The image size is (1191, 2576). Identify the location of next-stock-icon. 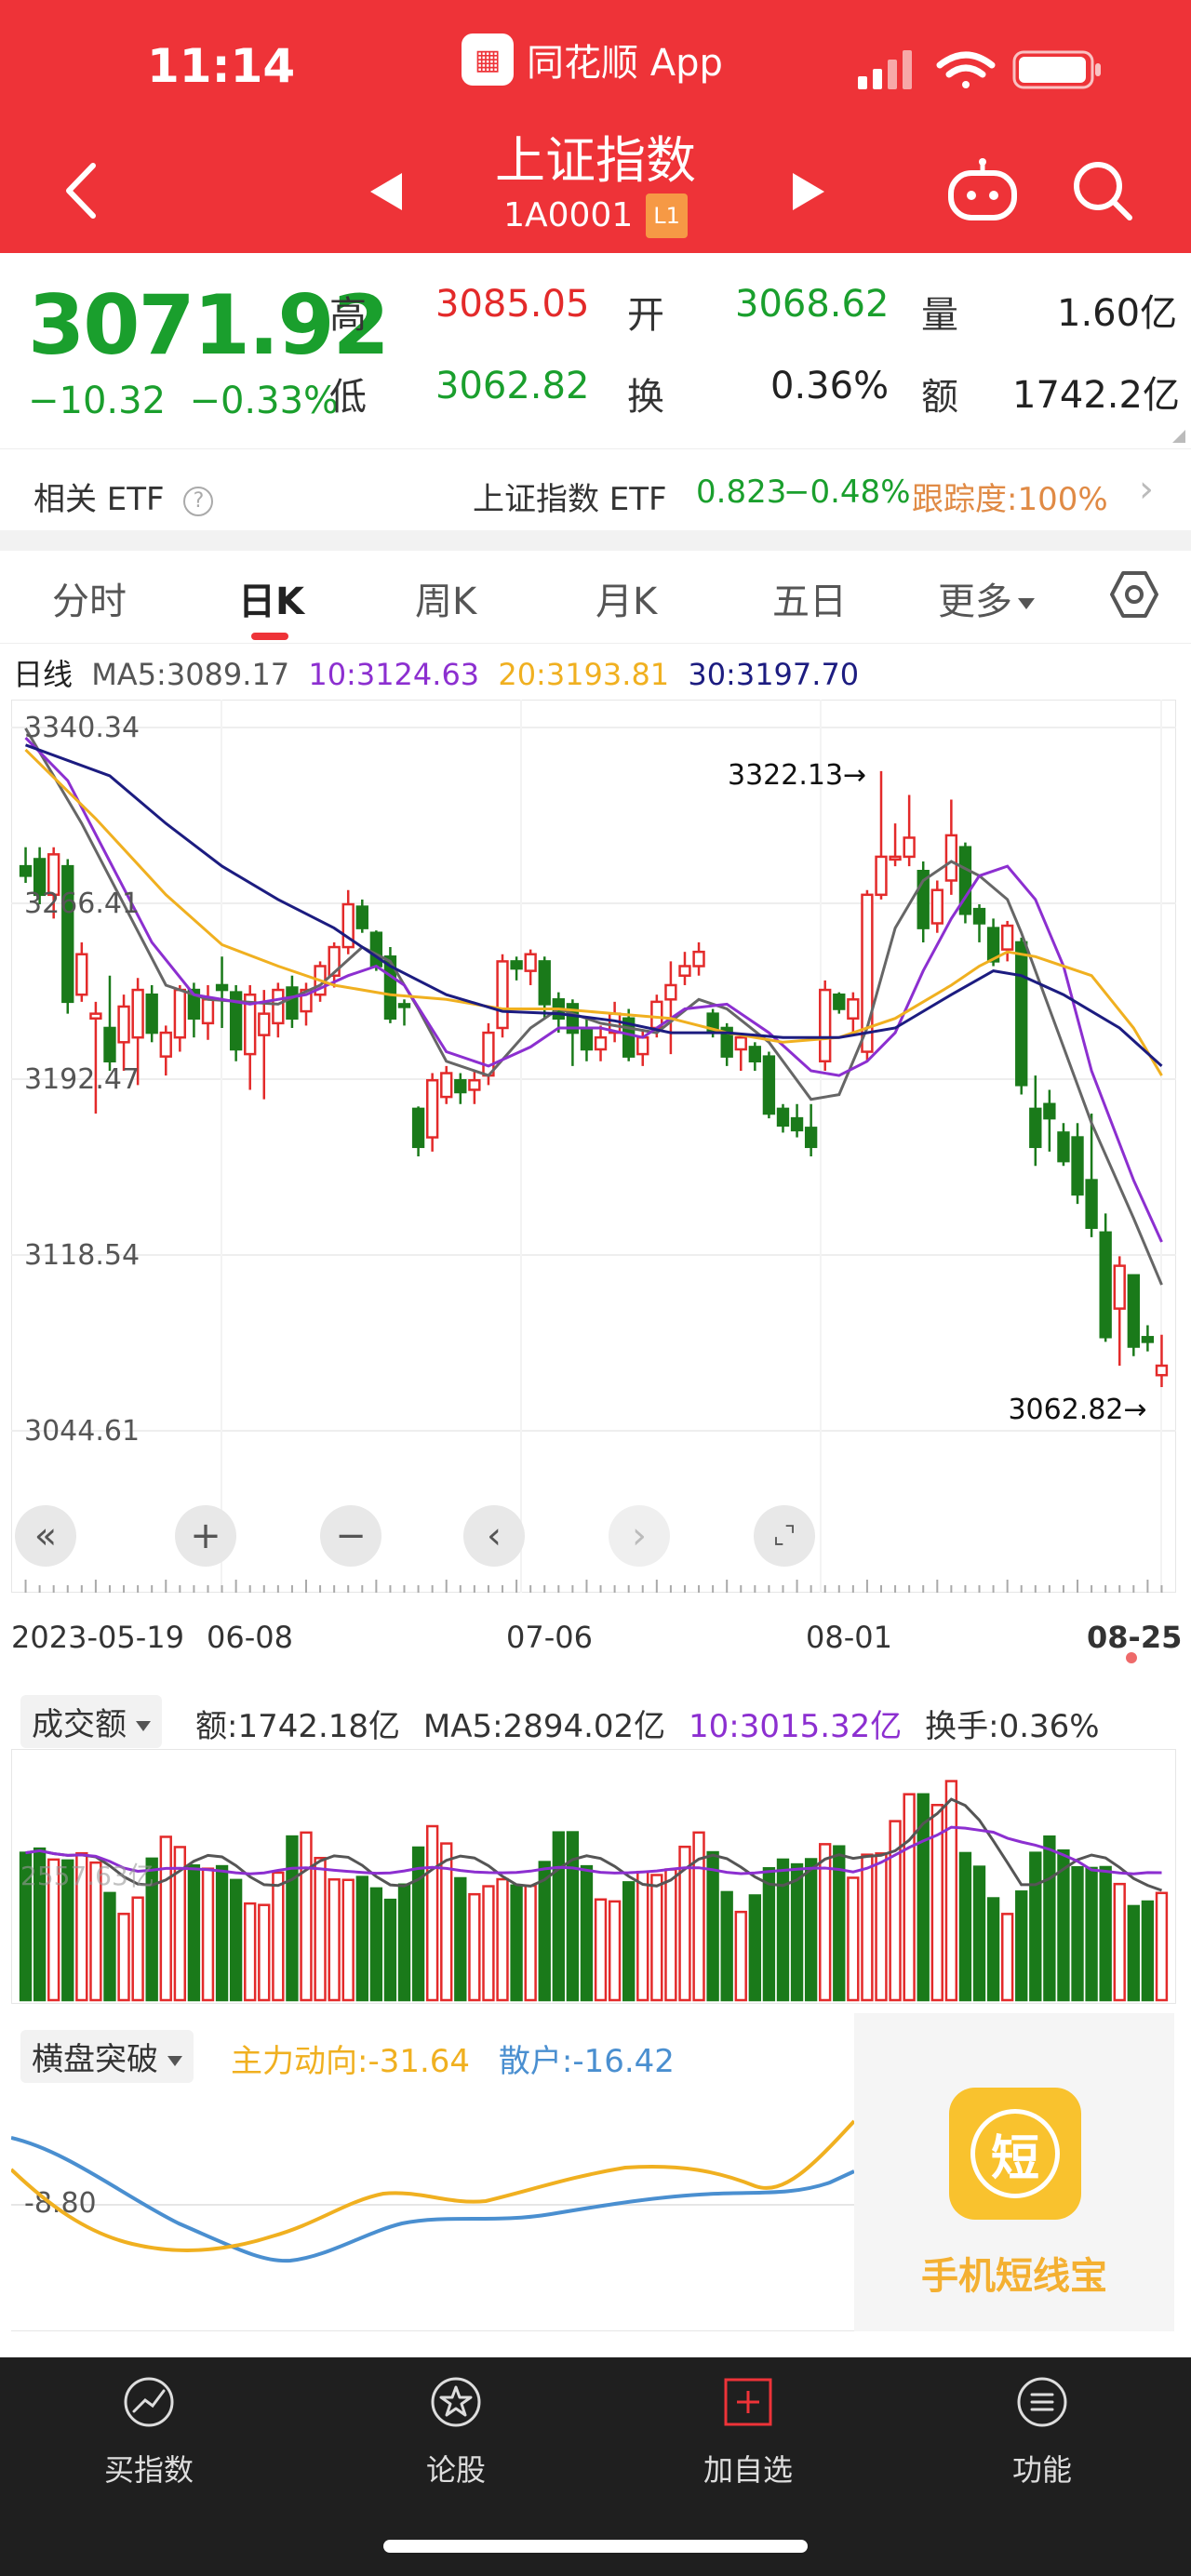
(808, 191).